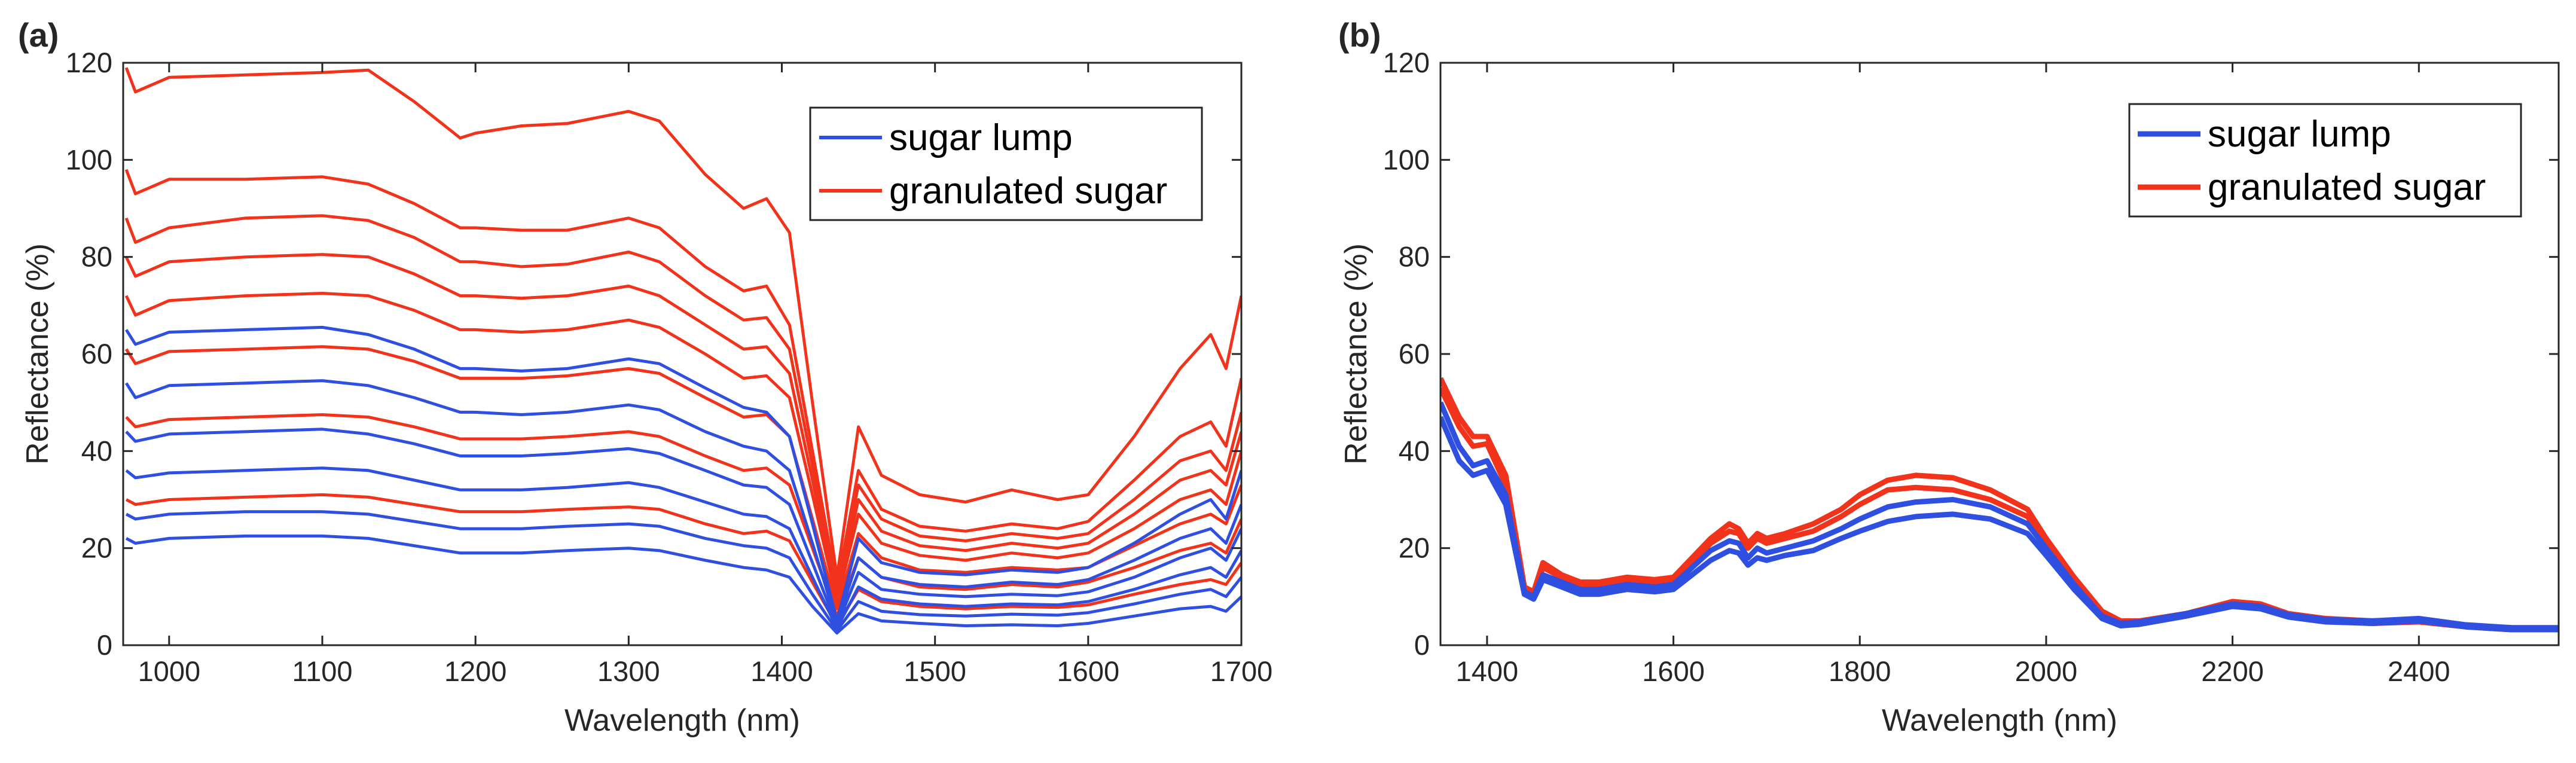 The height and width of the screenshot is (763, 2576). Describe the element at coordinates (104, 645) in the screenshot. I see `y-tick-label-a-0: 0` at that location.